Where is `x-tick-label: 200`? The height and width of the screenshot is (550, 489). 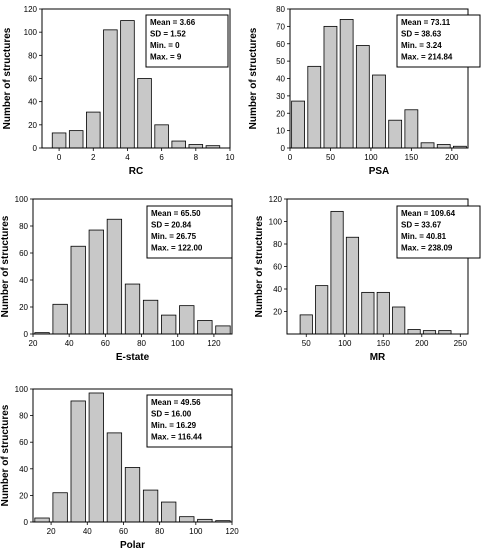
x-tick-label: 200 is located at coordinates (422, 343).